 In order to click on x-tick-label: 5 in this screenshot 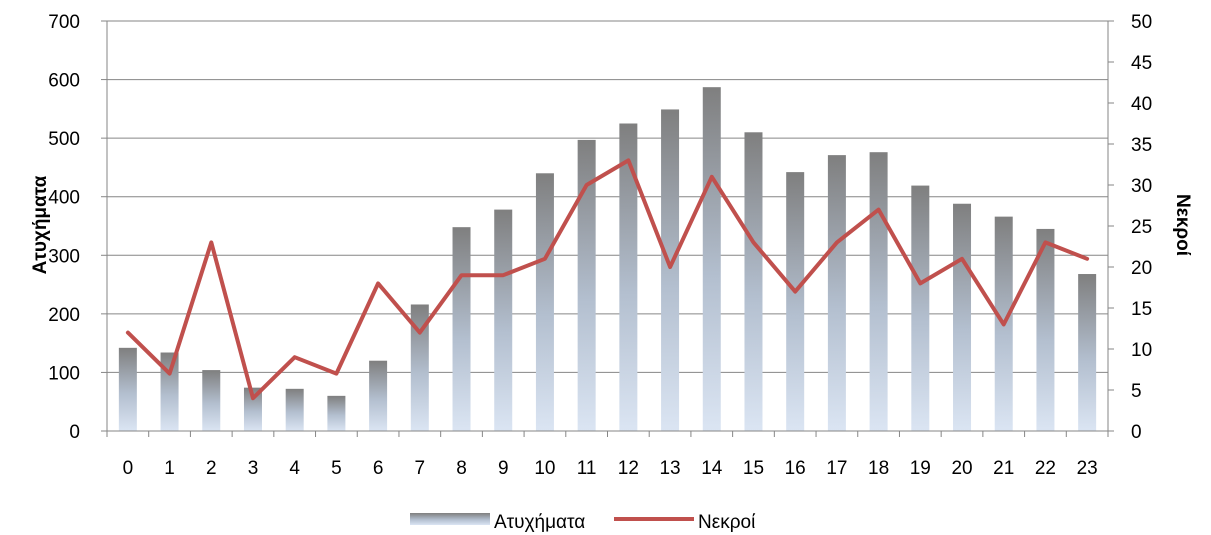, I will do `click(336, 468)`.